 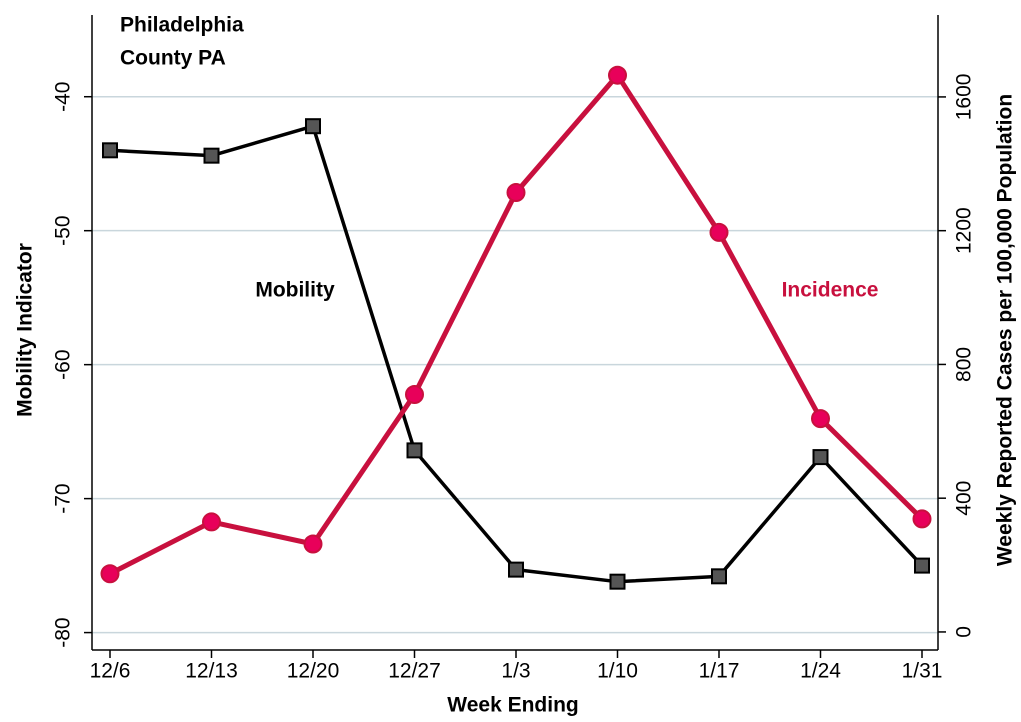 What do you see at coordinates (964, 498) in the screenshot?
I see `y2-tick-label: 400` at bounding box center [964, 498].